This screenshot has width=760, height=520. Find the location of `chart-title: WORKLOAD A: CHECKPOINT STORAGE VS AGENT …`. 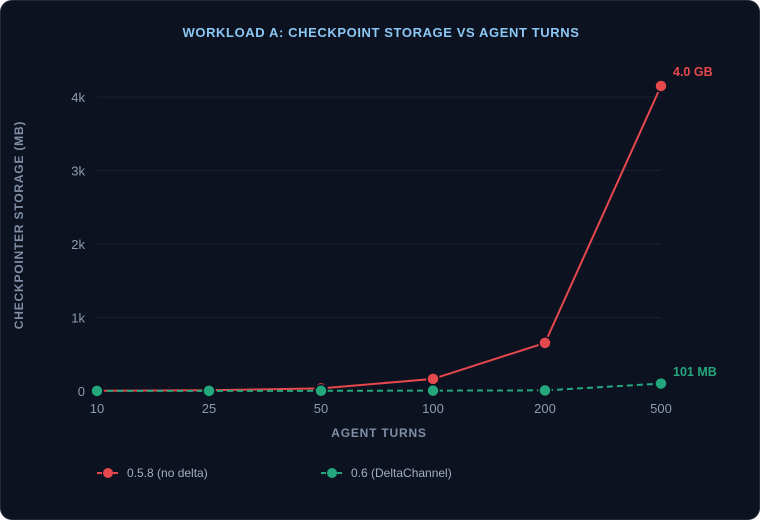

chart-title: WORKLOAD A: CHECKPOINT STORAGE VS AGENT … is located at coordinates (380, 32).